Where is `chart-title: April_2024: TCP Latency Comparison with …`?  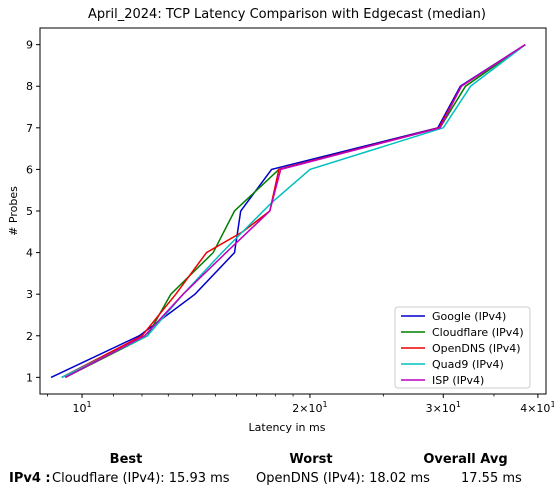
chart-title: April_2024: TCP Latency Comparison with … is located at coordinates (287, 14).